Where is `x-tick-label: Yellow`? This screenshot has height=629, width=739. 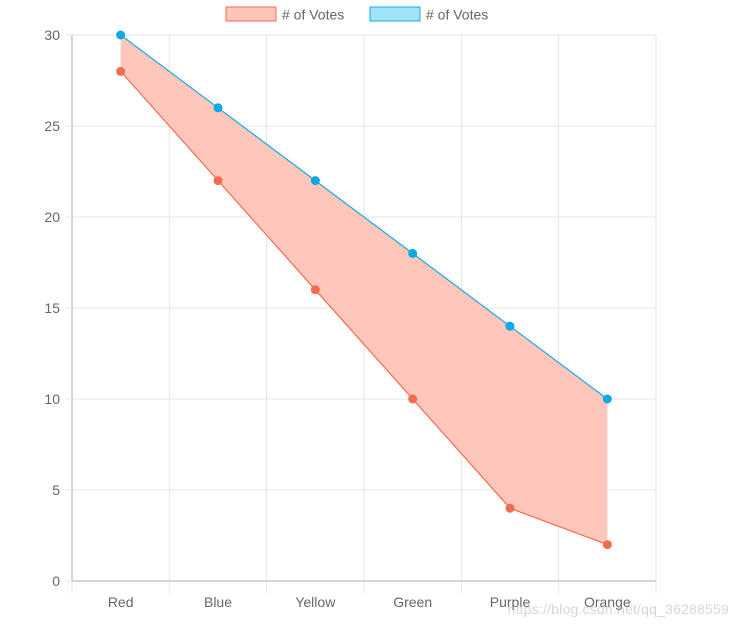
x-tick-label: Yellow is located at coordinates (315, 602).